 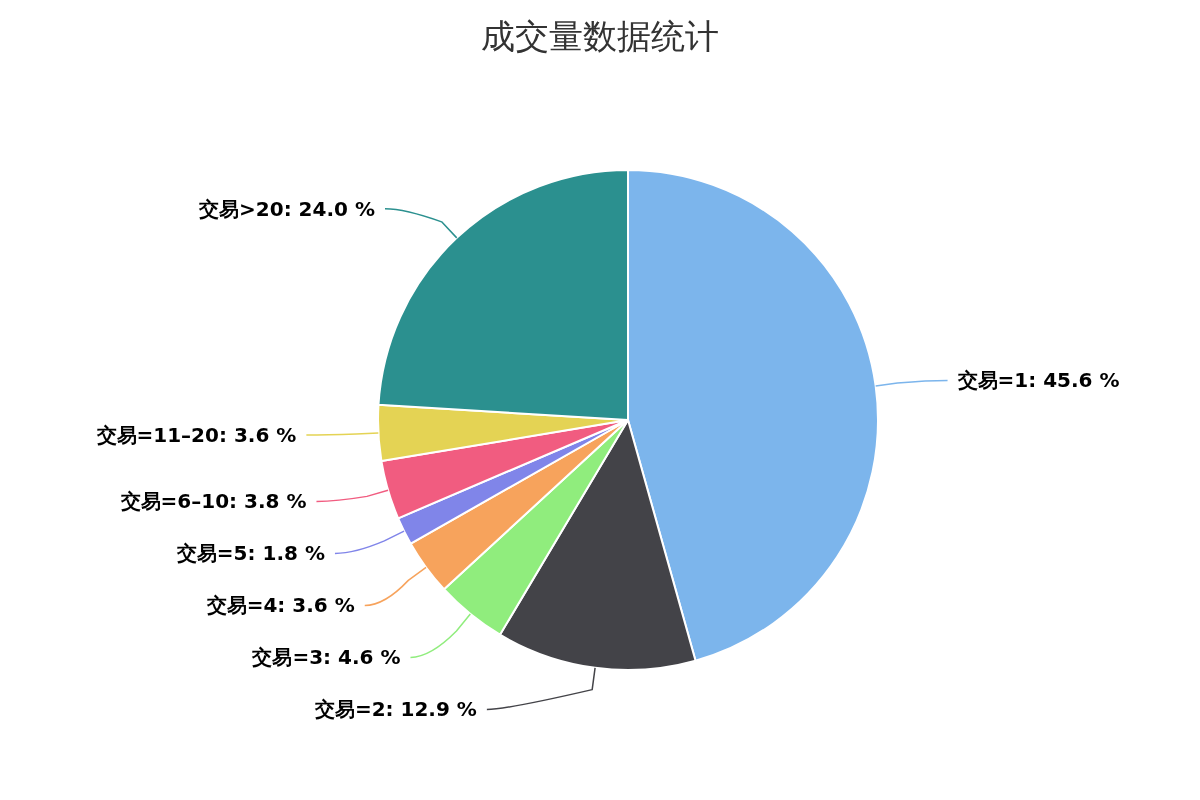 I want to click on slice-label: 交易=3: 4.6 %, so click(x=326, y=657).